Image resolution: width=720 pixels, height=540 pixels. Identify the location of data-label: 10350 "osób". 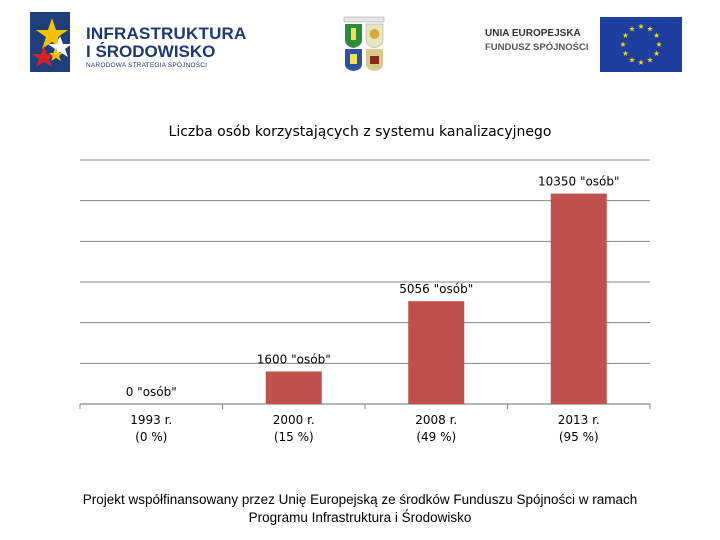
(579, 182).